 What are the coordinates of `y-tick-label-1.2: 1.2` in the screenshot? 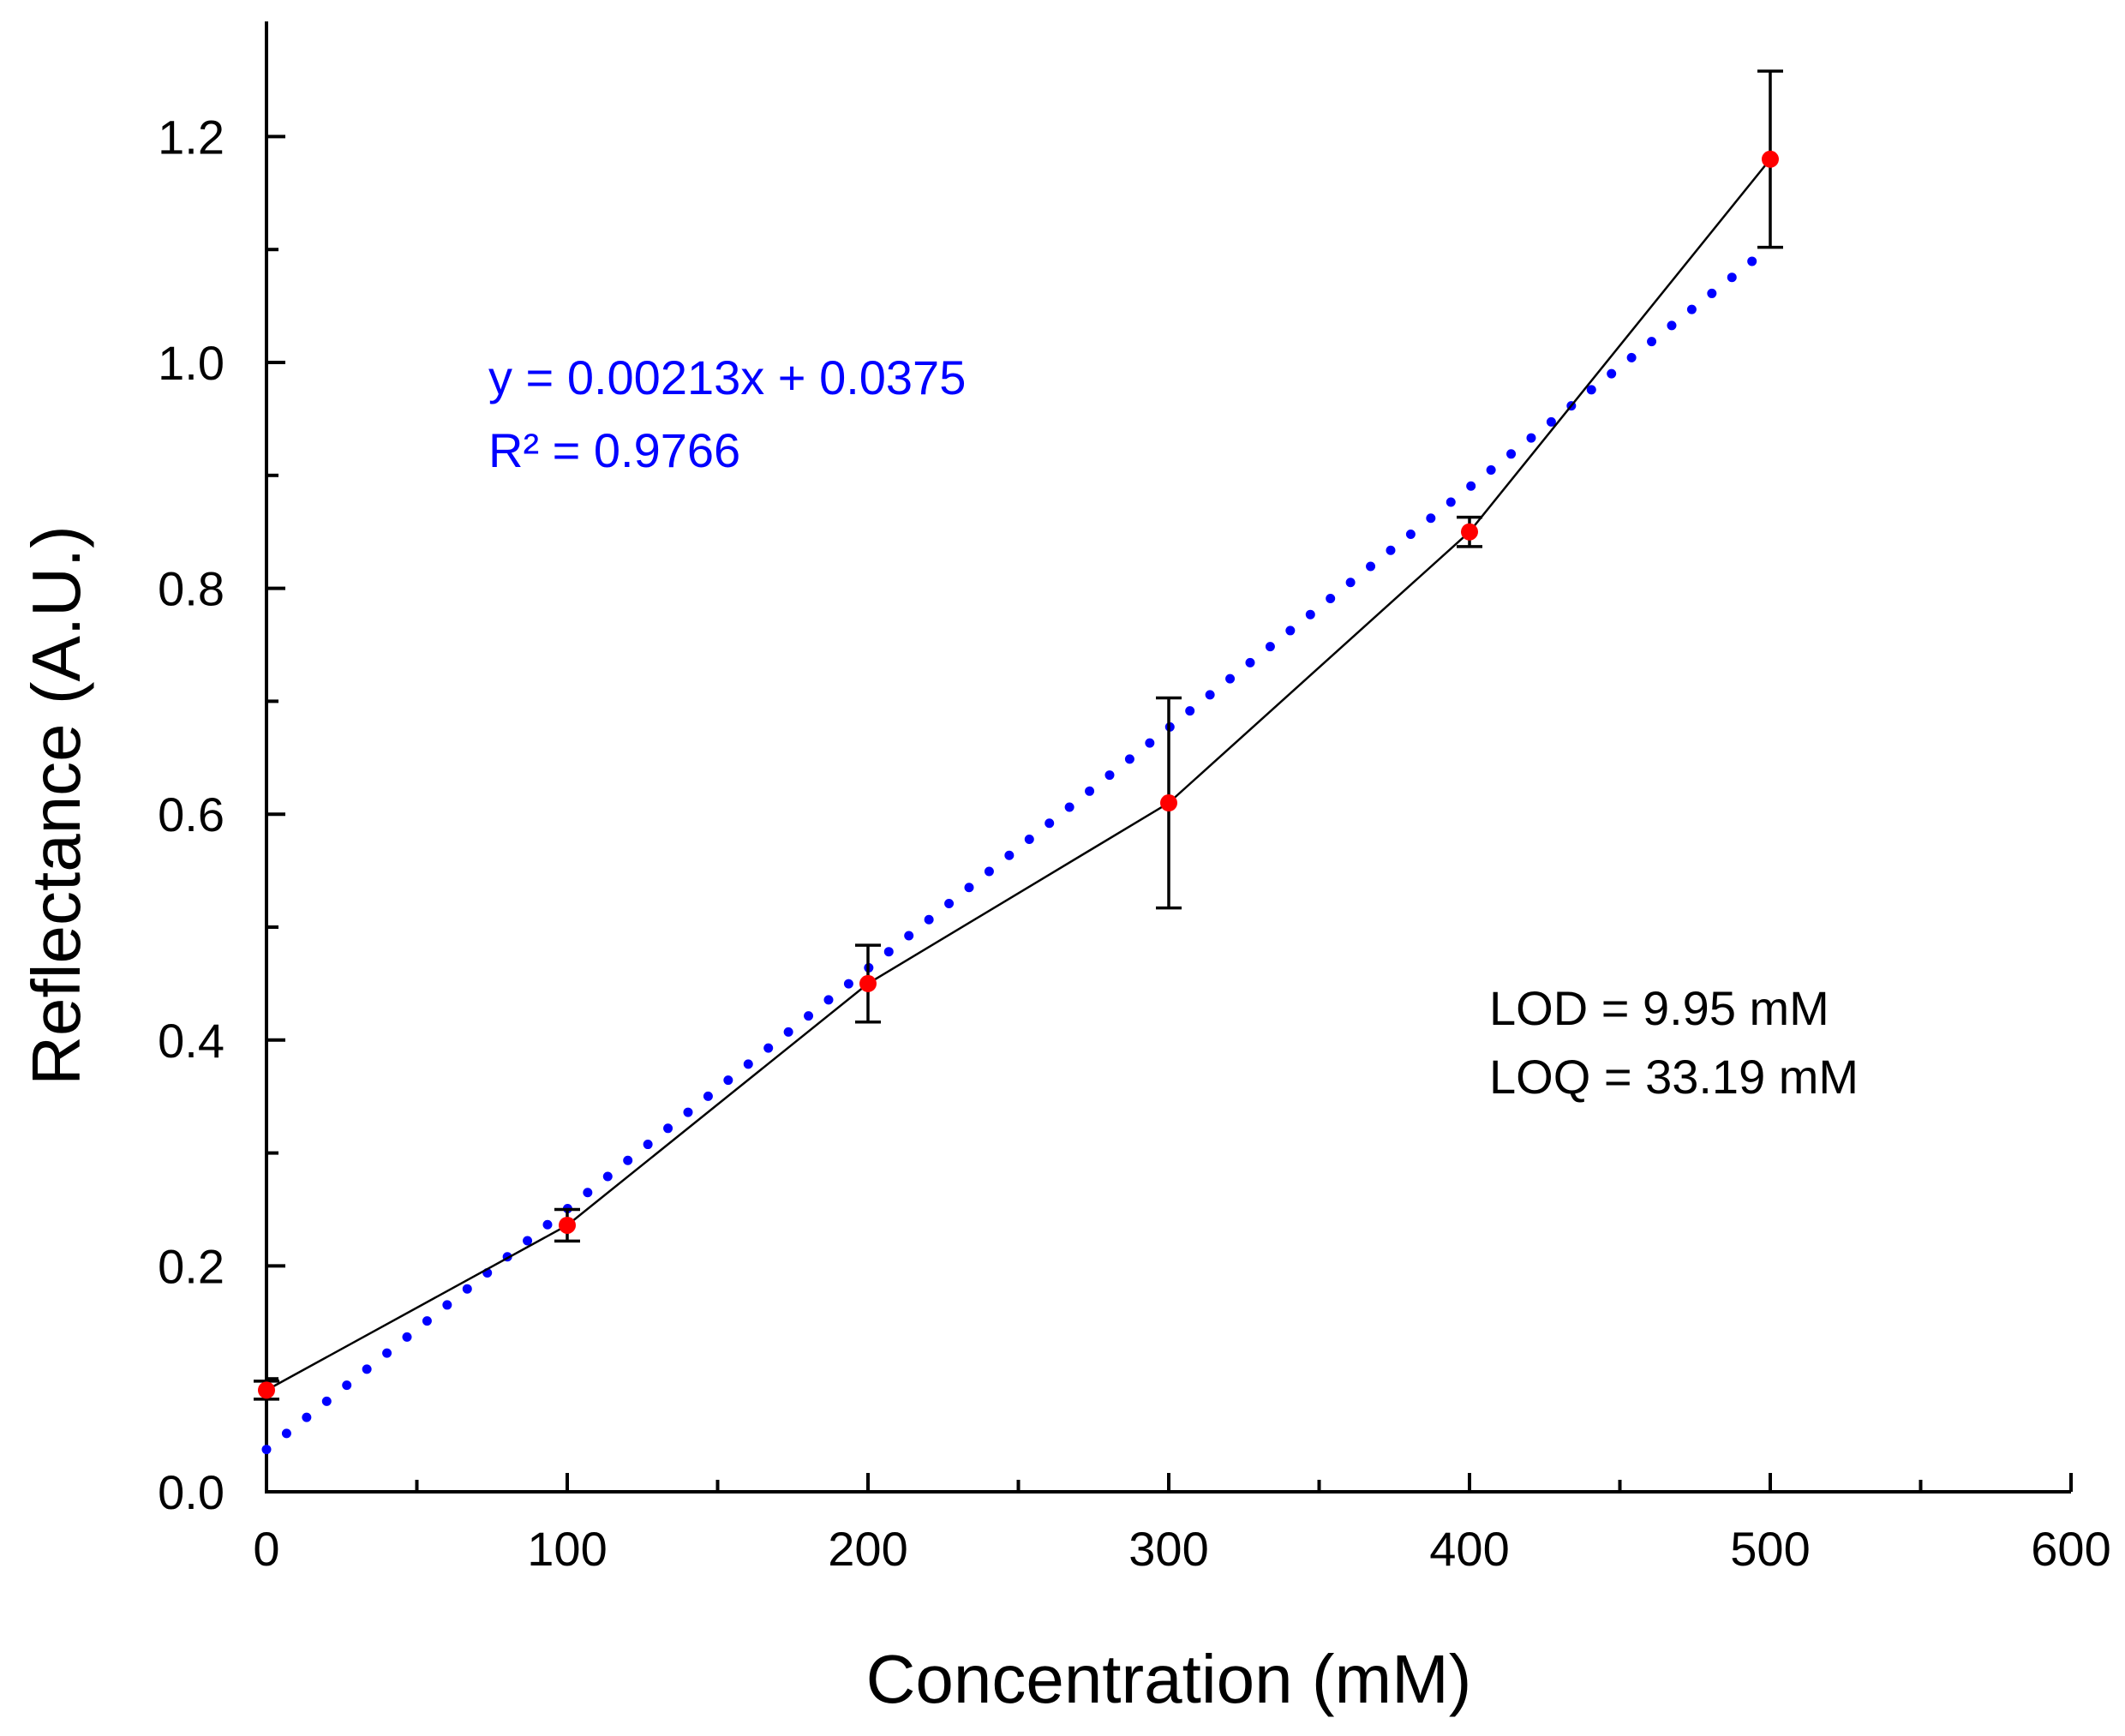 It's located at (191, 137).